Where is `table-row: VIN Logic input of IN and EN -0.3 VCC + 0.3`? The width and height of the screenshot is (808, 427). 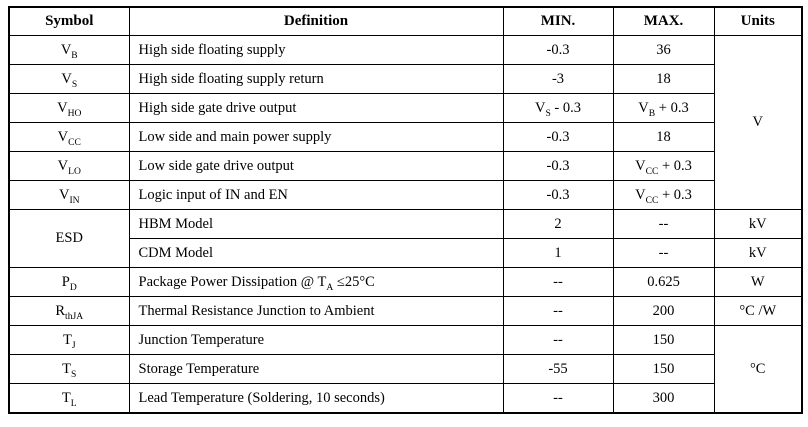 table-row: VIN Logic input of IN and EN -0.3 VCC + 0.3 is located at coordinates (405, 195).